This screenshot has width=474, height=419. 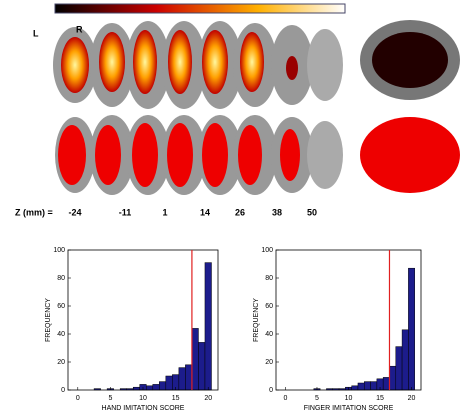 I want to click on x-axis-label: HAND IMITATION SCORE, so click(x=143, y=408).